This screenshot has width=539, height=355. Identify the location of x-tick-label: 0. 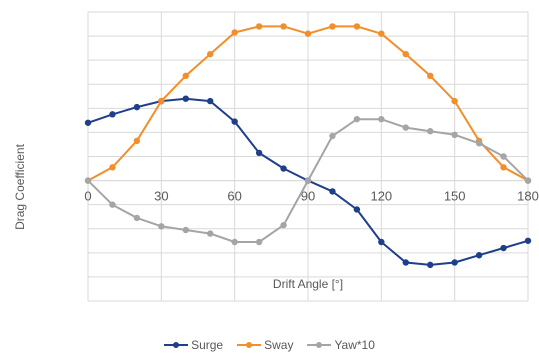
(87, 196).